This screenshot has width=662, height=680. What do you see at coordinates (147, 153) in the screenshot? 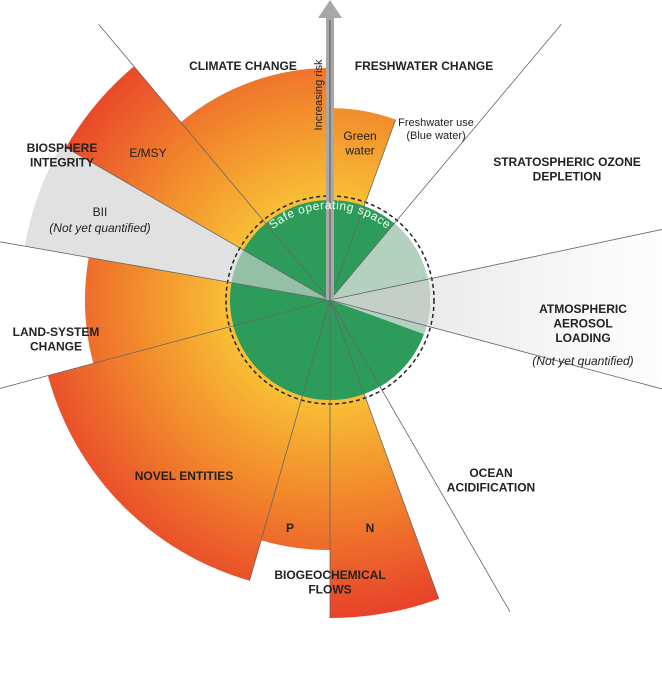
I see `emsy-label: E/MSY` at bounding box center [147, 153].